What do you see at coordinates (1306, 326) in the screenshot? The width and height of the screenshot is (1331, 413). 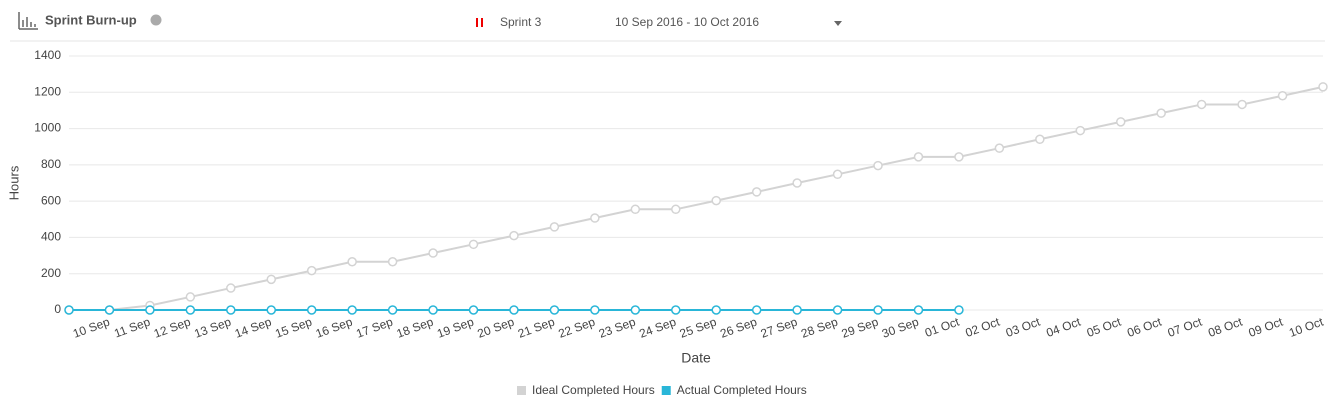 I see `x-tick-label: 10 Oct` at bounding box center [1306, 326].